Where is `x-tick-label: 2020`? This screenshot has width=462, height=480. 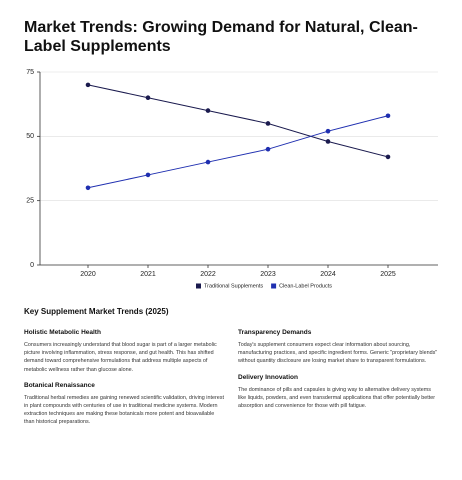 x-tick-label: 2020 is located at coordinates (88, 274).